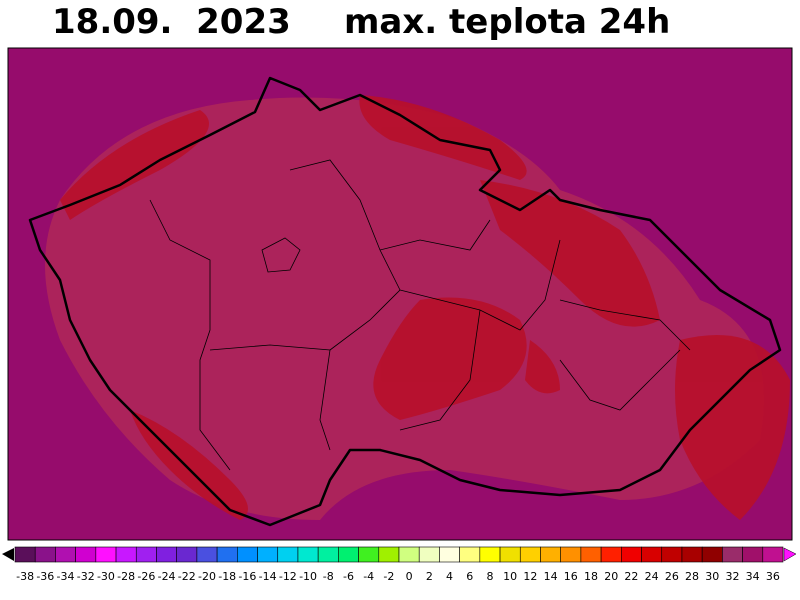 Image resolution: width=800 pixels, height=600 pixels. What do you see at coordinates (672, 576) in the screenshot?
I see `legend-tick-label: 26` at bounding box center [672, 576].